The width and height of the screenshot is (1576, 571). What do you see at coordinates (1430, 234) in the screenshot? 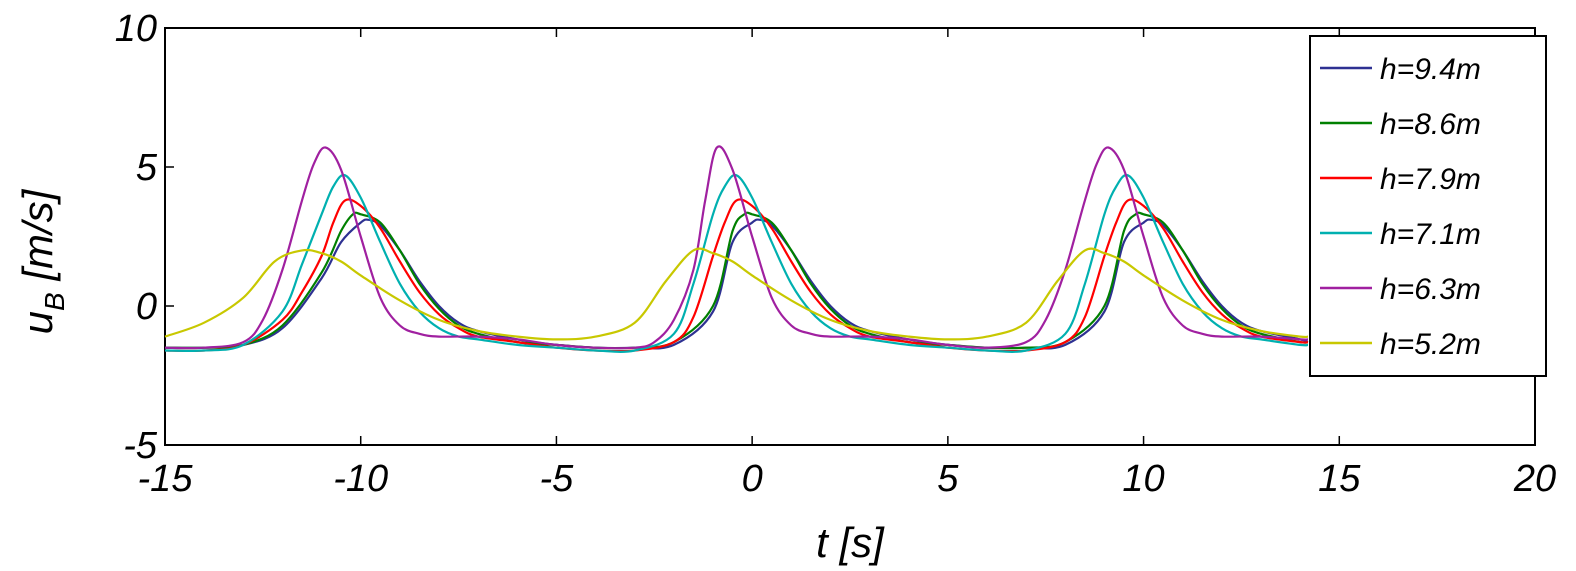
I see `legend-label-4: h=7.1m` at bounding box center [1430, 234].